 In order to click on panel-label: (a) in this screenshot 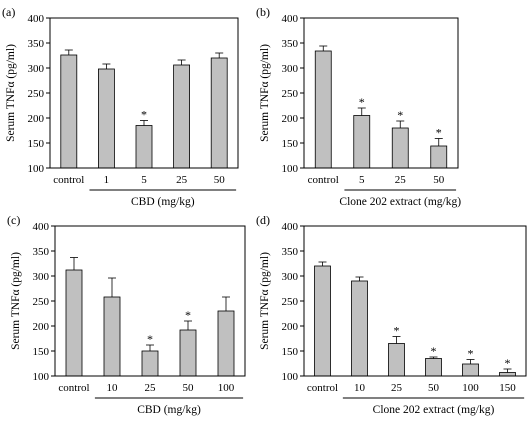, I will do `click(8, 12)`.